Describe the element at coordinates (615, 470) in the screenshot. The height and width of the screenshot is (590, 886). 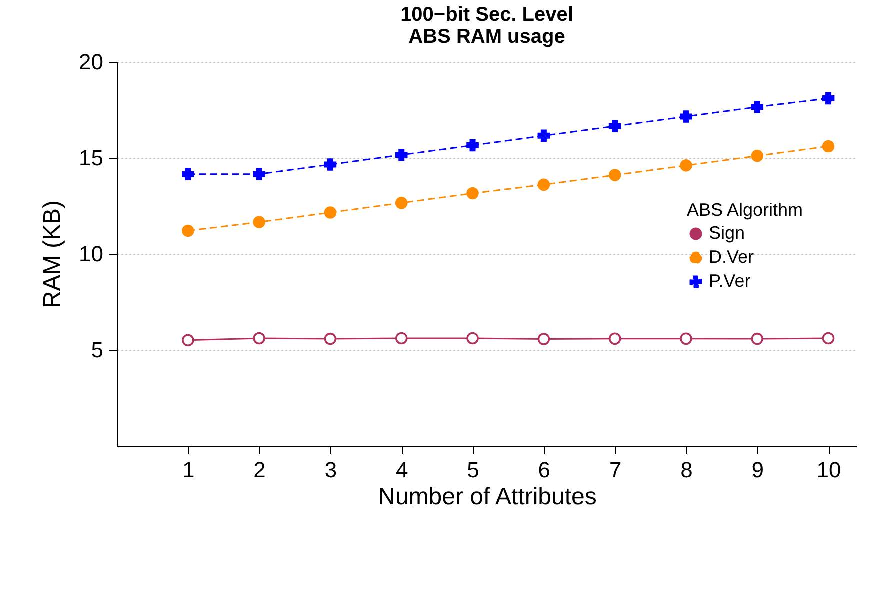
I see `x-tick-label: 7` at that location.